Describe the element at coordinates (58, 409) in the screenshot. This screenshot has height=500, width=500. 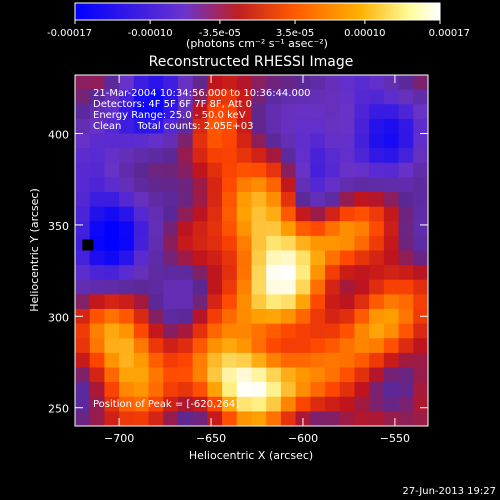
I see `y-tick-label: 250` at that location.